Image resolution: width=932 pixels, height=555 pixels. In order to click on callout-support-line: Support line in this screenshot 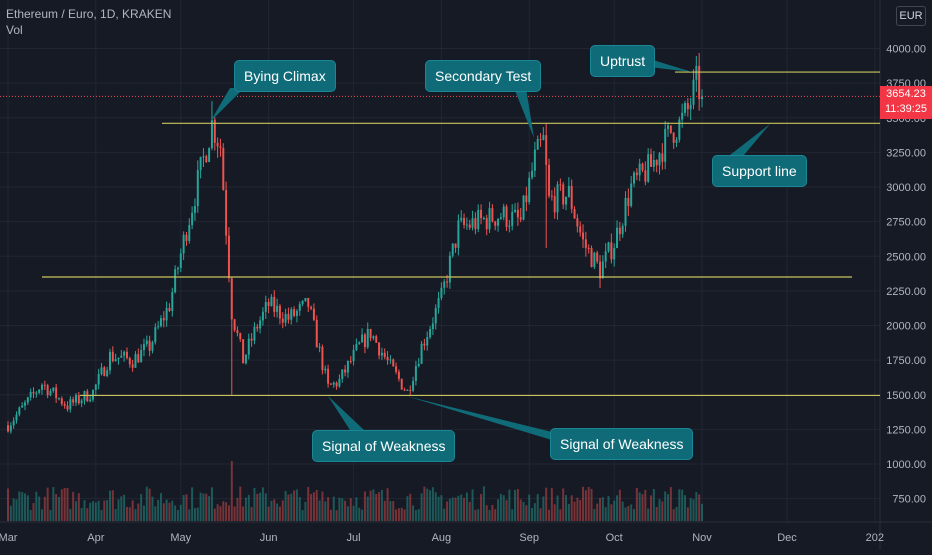, I will do `click(759, 171)`.